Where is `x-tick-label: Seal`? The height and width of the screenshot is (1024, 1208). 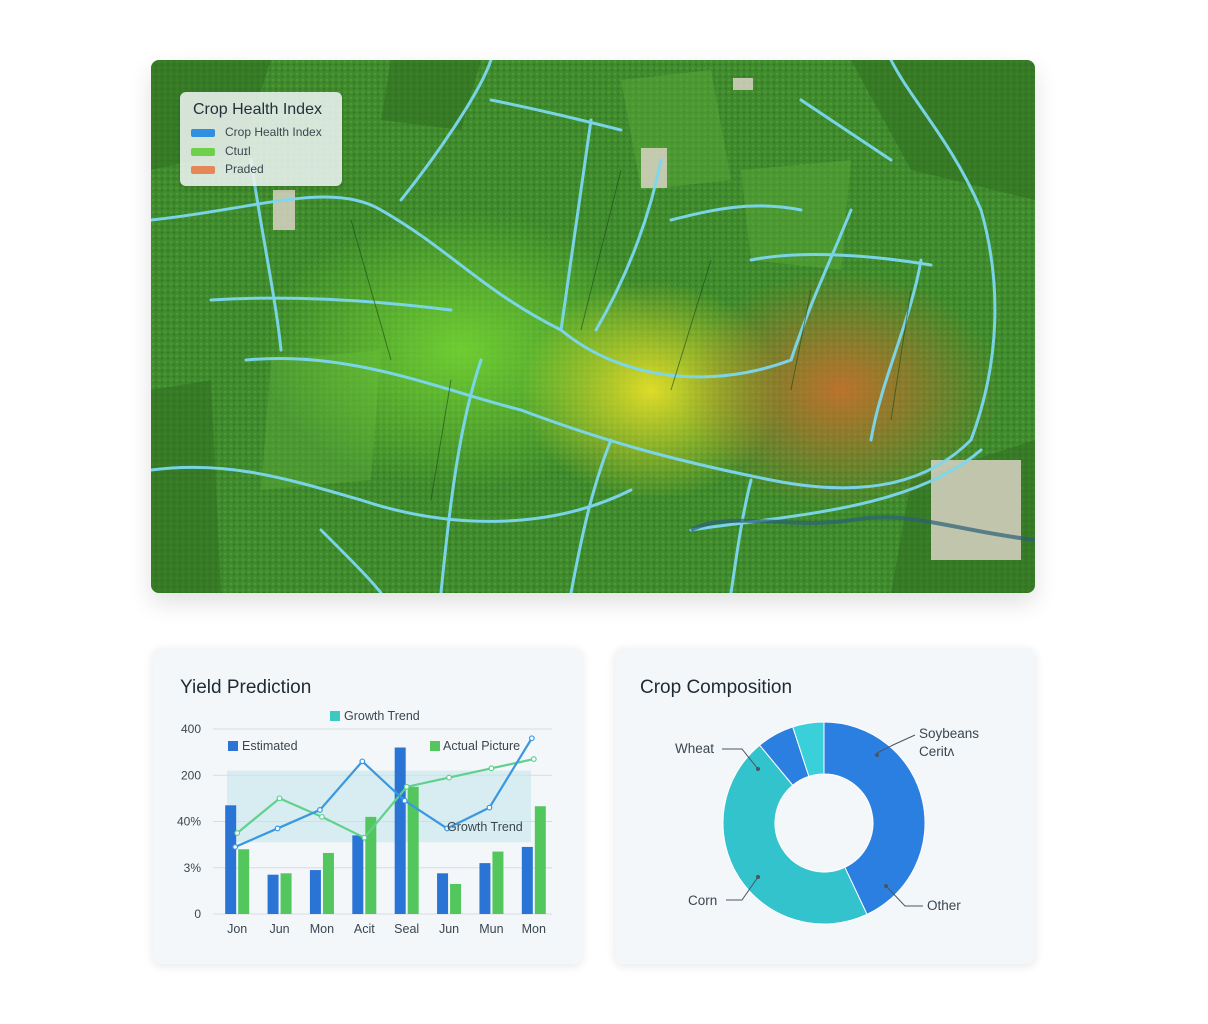 x-tick-label: Seal is located at coordinates (406, 929).